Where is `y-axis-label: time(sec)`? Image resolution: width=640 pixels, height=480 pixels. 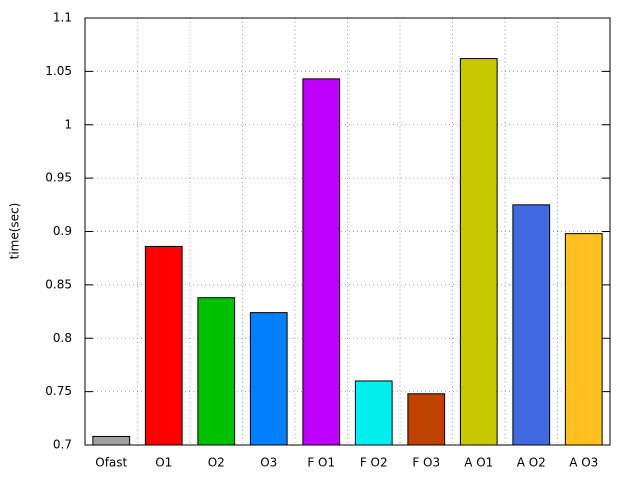
y-axis-label: time(sec) is located at coordinates (15, 231).